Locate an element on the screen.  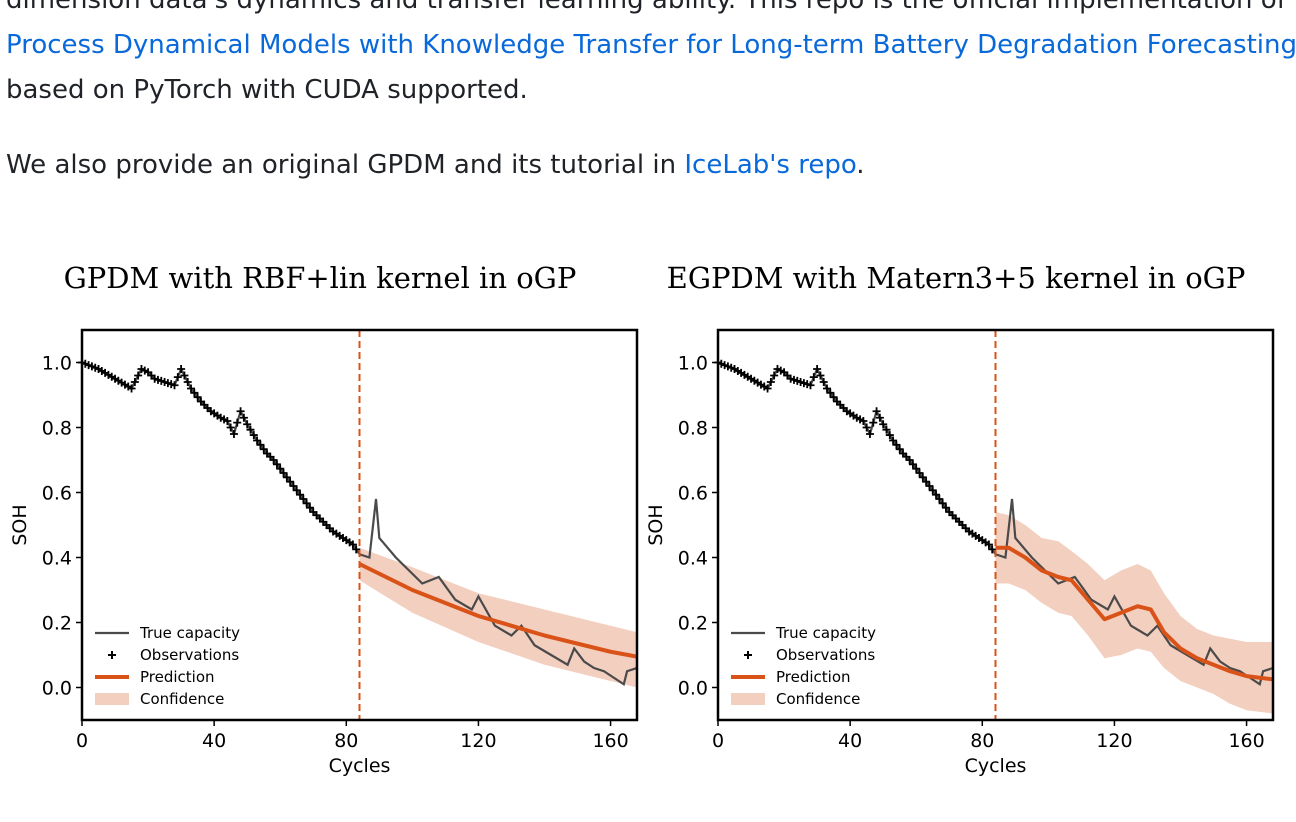
legend-true-capacity-label: True capacity is located at coordinates (825, 633).